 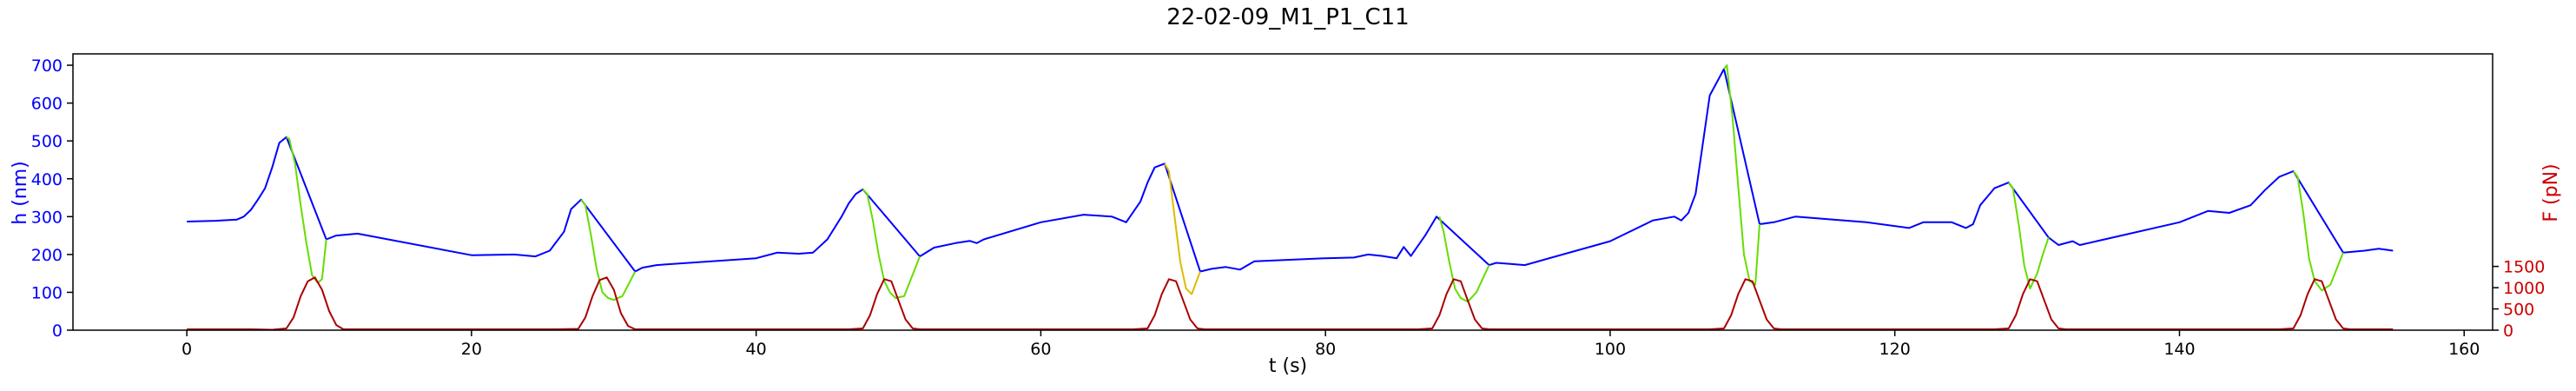 What do you see at coordinates (756, 350) in the screenshot?
I see `x-tick-label-2: 40` at bounding box center [756, 350].